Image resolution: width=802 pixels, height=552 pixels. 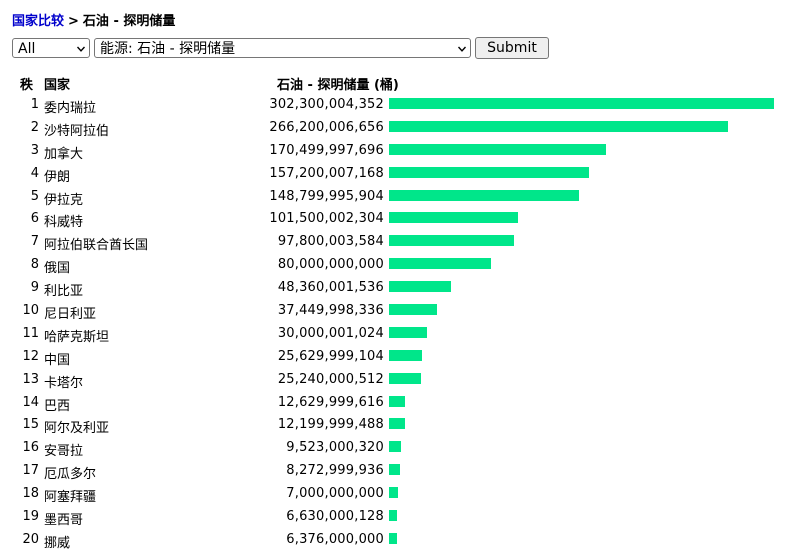 I want to click on row-rank: 16, so click(x=30, y=448).